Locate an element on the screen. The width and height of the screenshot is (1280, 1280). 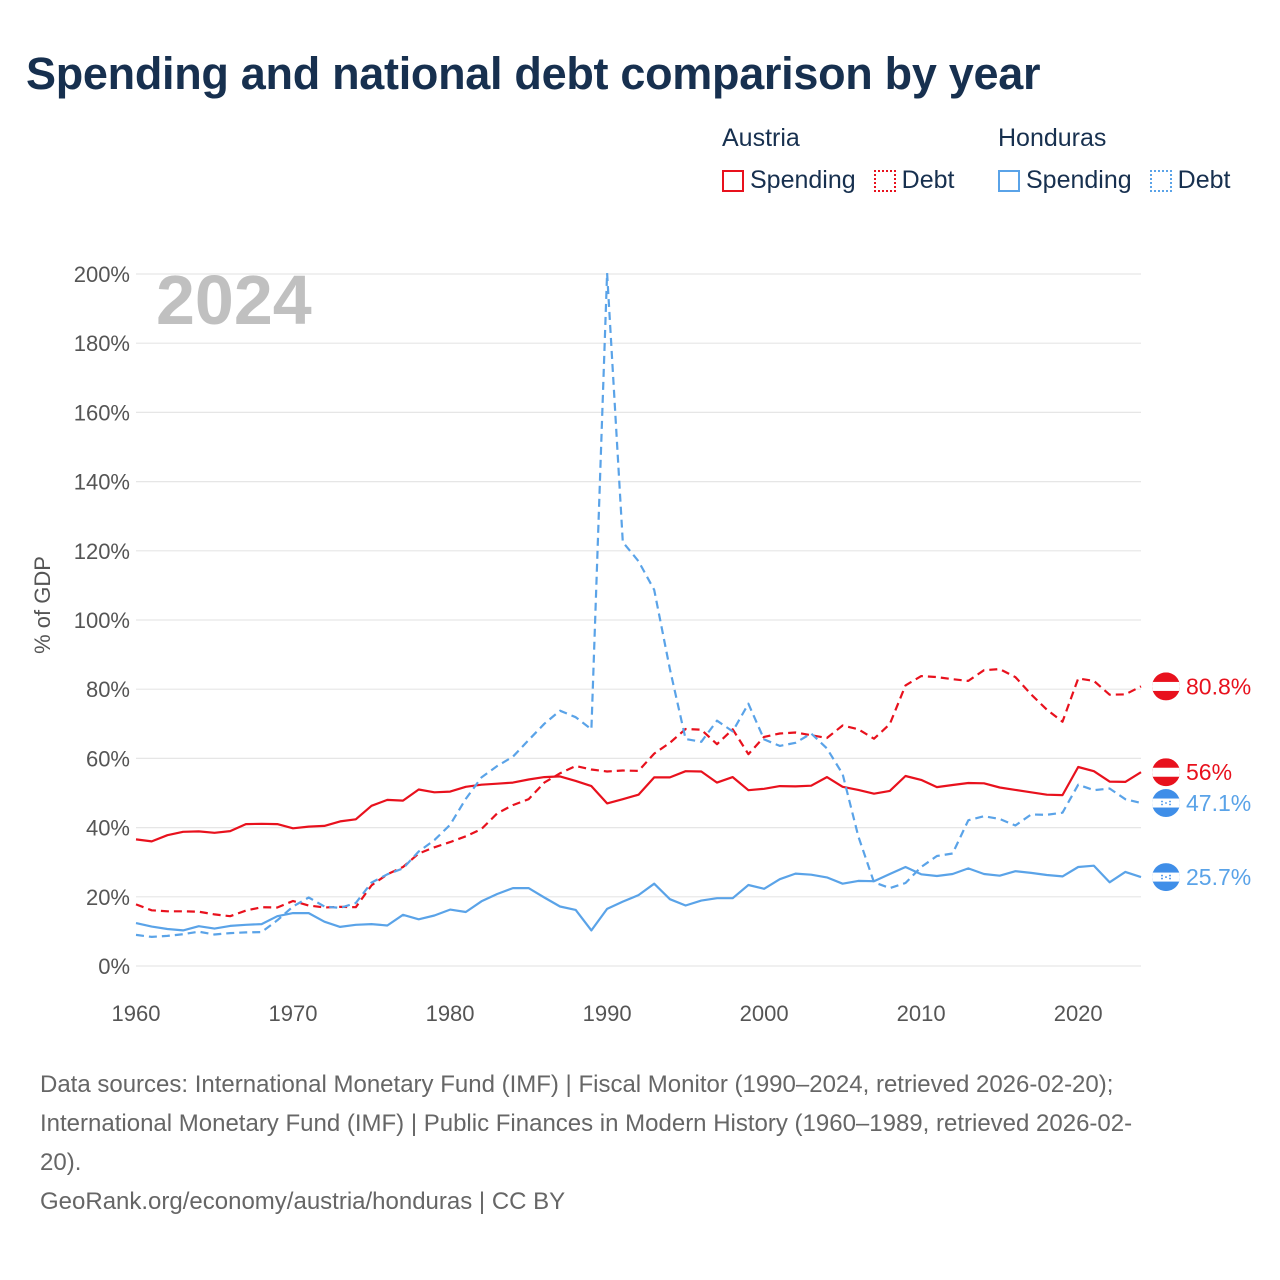
legend-honduras-spending: Spending is located at coordinates (1065, 180).